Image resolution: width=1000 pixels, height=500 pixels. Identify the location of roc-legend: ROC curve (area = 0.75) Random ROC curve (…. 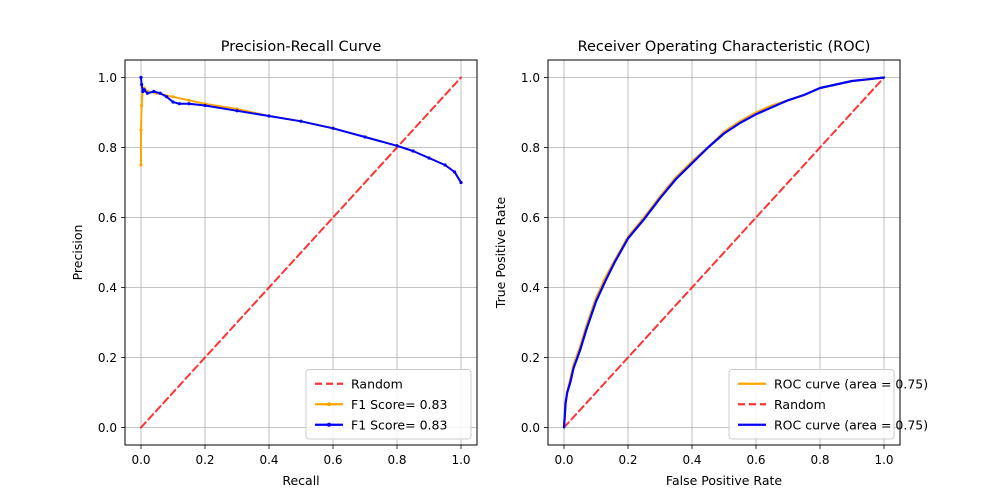
(828, 404).